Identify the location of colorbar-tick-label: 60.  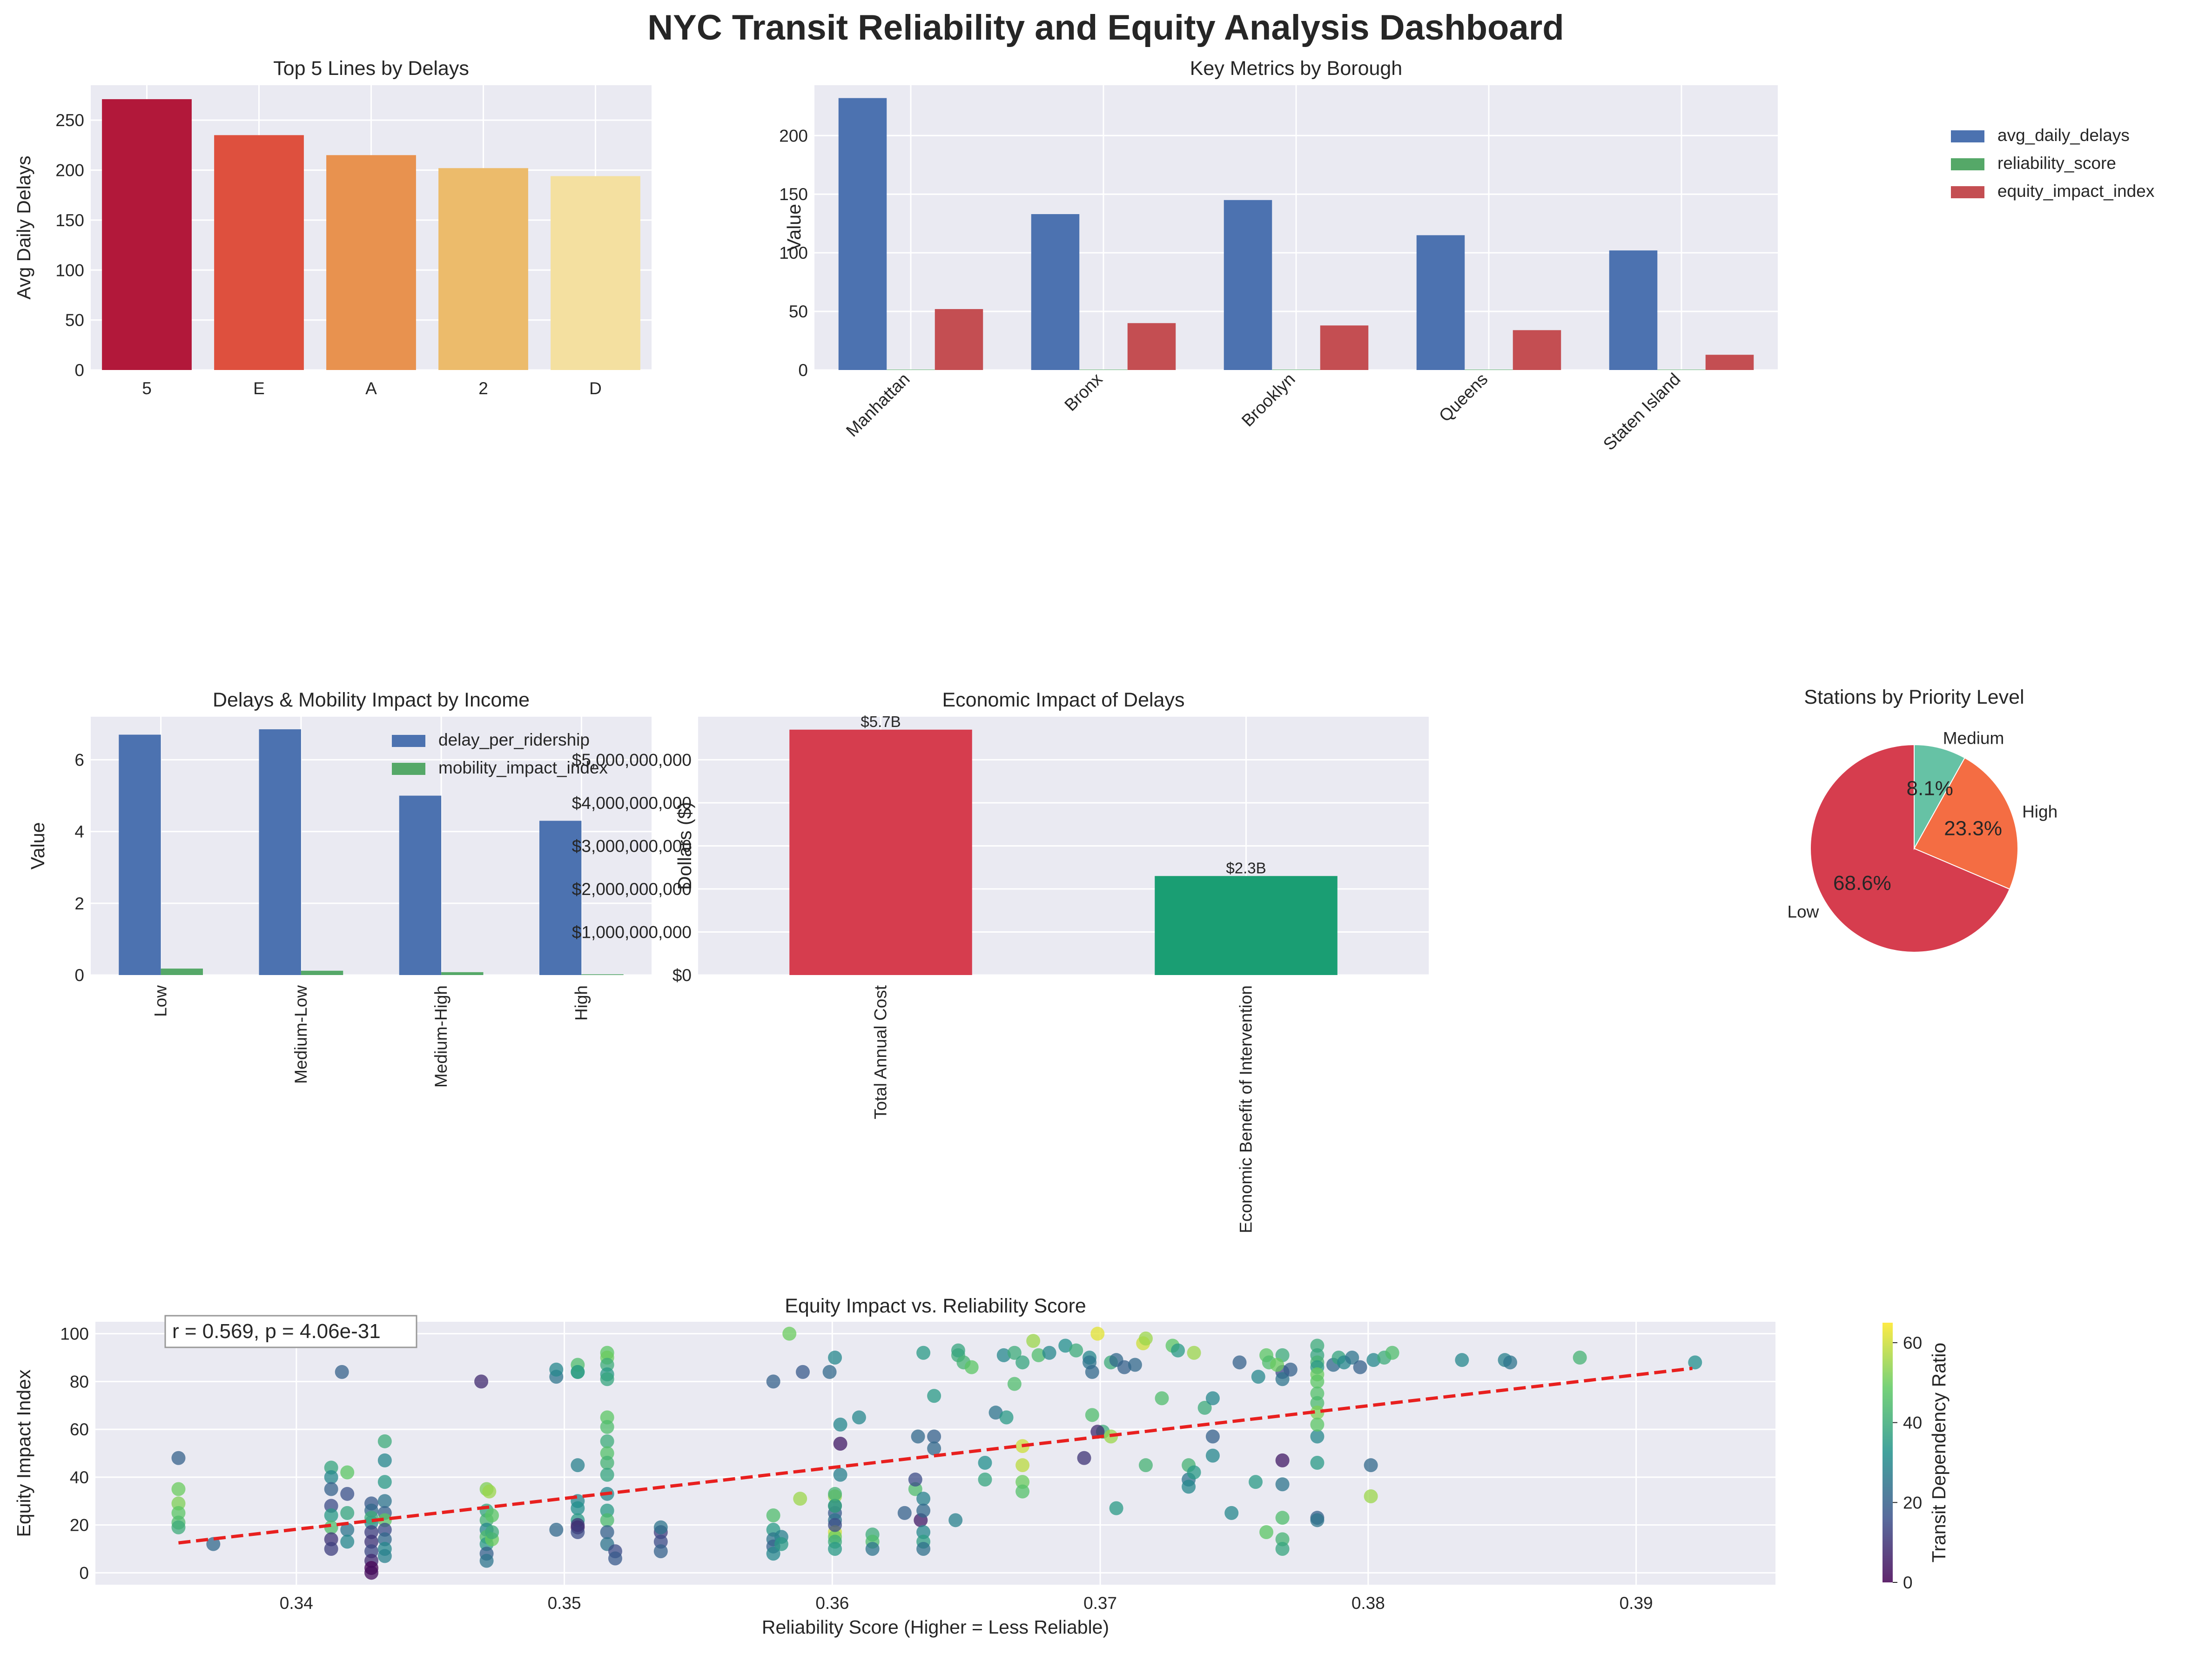
(1912, 1342).